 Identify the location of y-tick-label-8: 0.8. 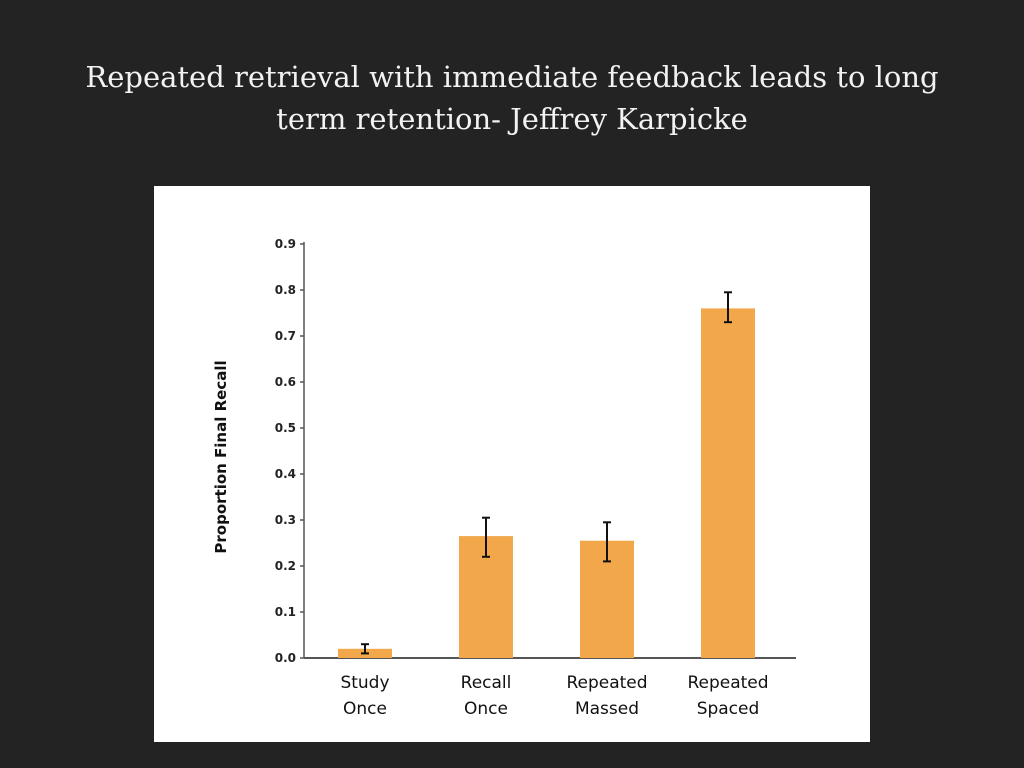
(285, 290).